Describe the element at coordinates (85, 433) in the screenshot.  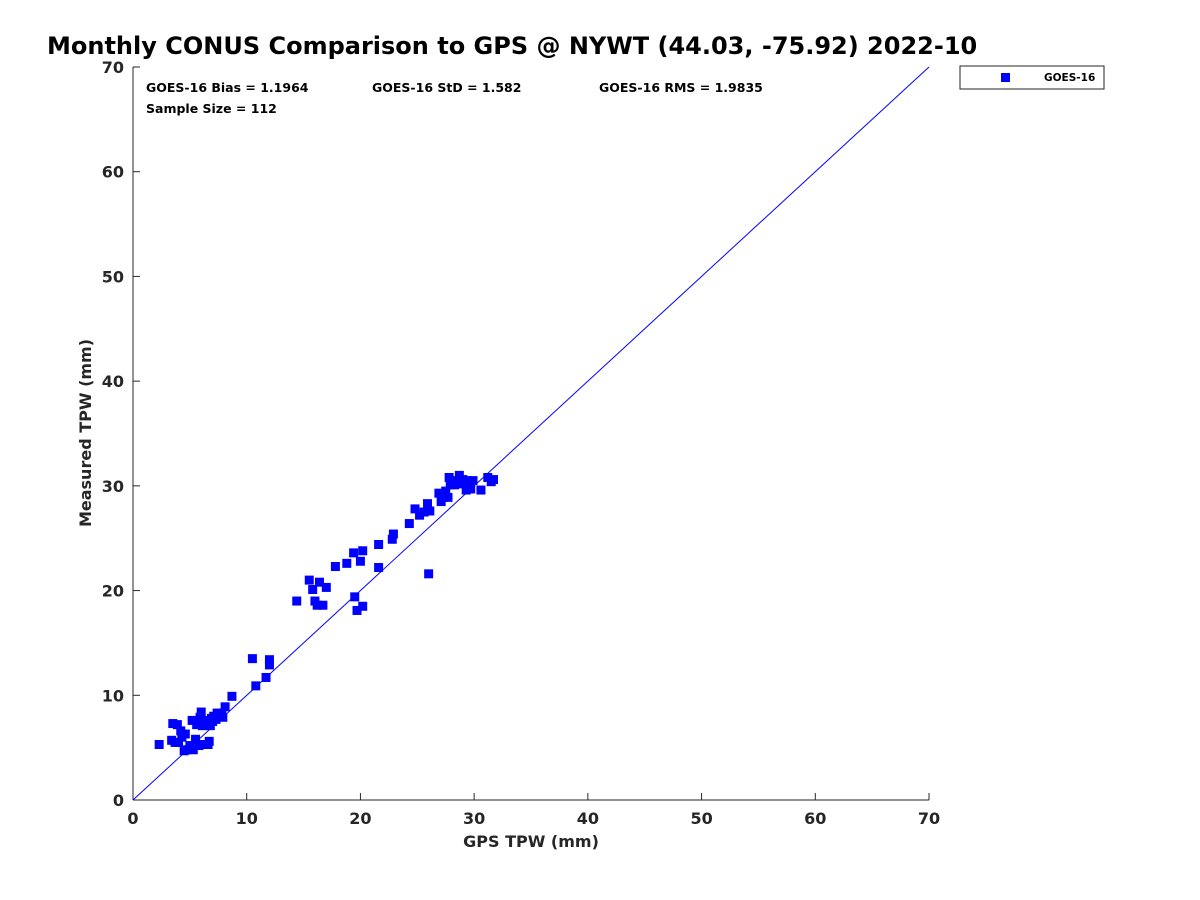
I see `y-axis-label: Measured TPW (mm)` at that location.